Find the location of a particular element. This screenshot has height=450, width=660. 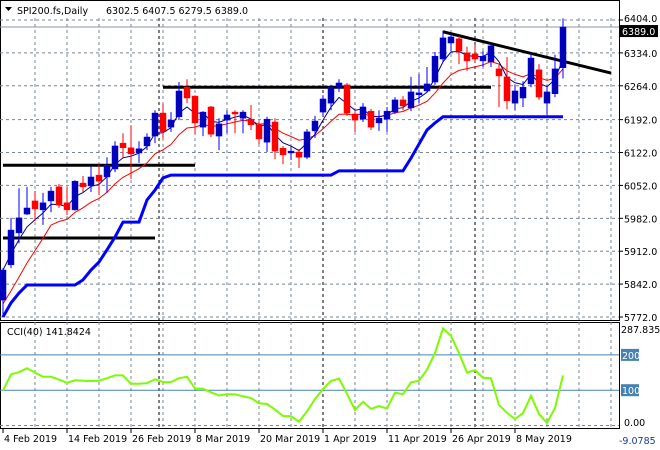

price-tick-label: 6334.0 is located at coordinates (640, 54).